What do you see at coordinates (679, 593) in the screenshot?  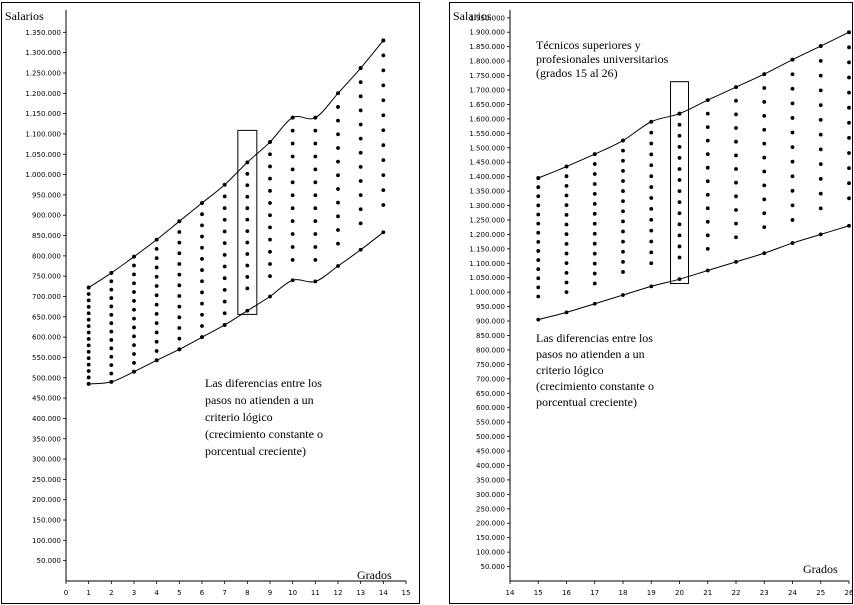 I see `x-tick-label: 20` at bounding box center [679, 593].